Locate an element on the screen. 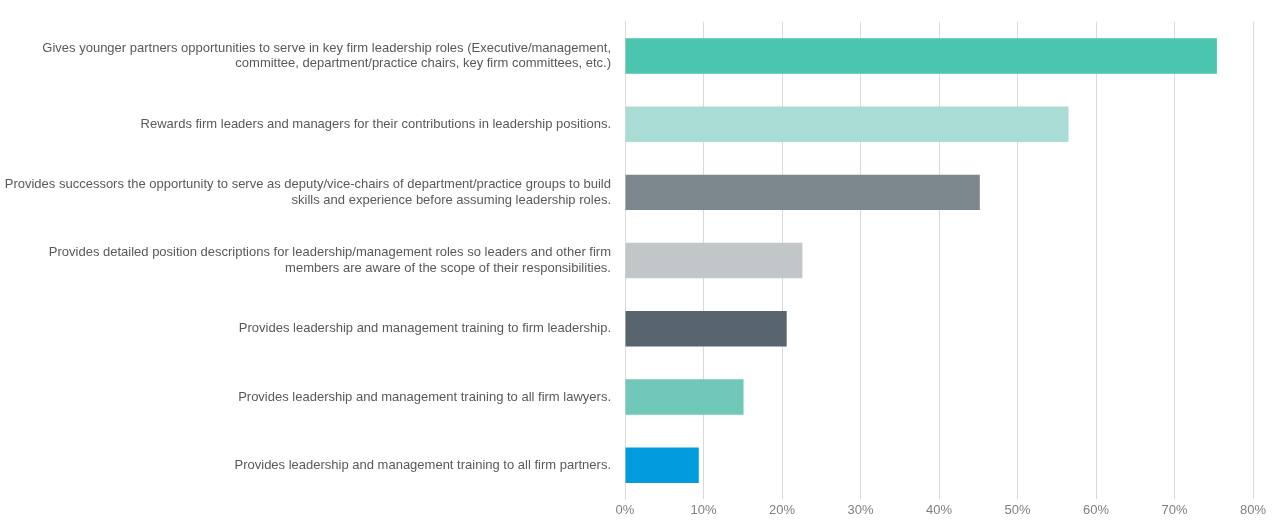 The width and height of the screenshot is (1281, 529). y-tick-label: Provides leadership and management training to all firm lawyers. is located at coordinates (424, 396).